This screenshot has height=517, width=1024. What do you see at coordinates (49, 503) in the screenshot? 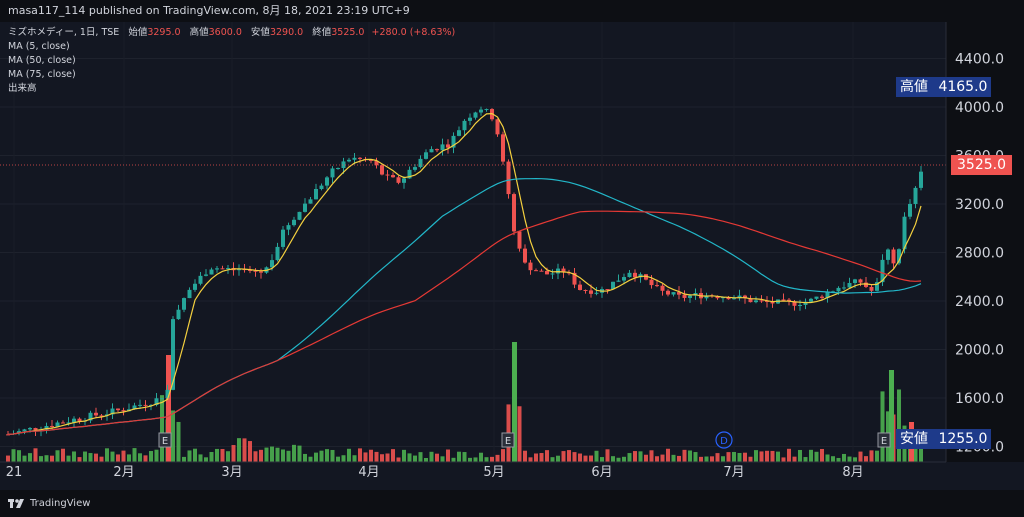
I see `tradingview-logo: TradingView` at bounding box center [49, 503].